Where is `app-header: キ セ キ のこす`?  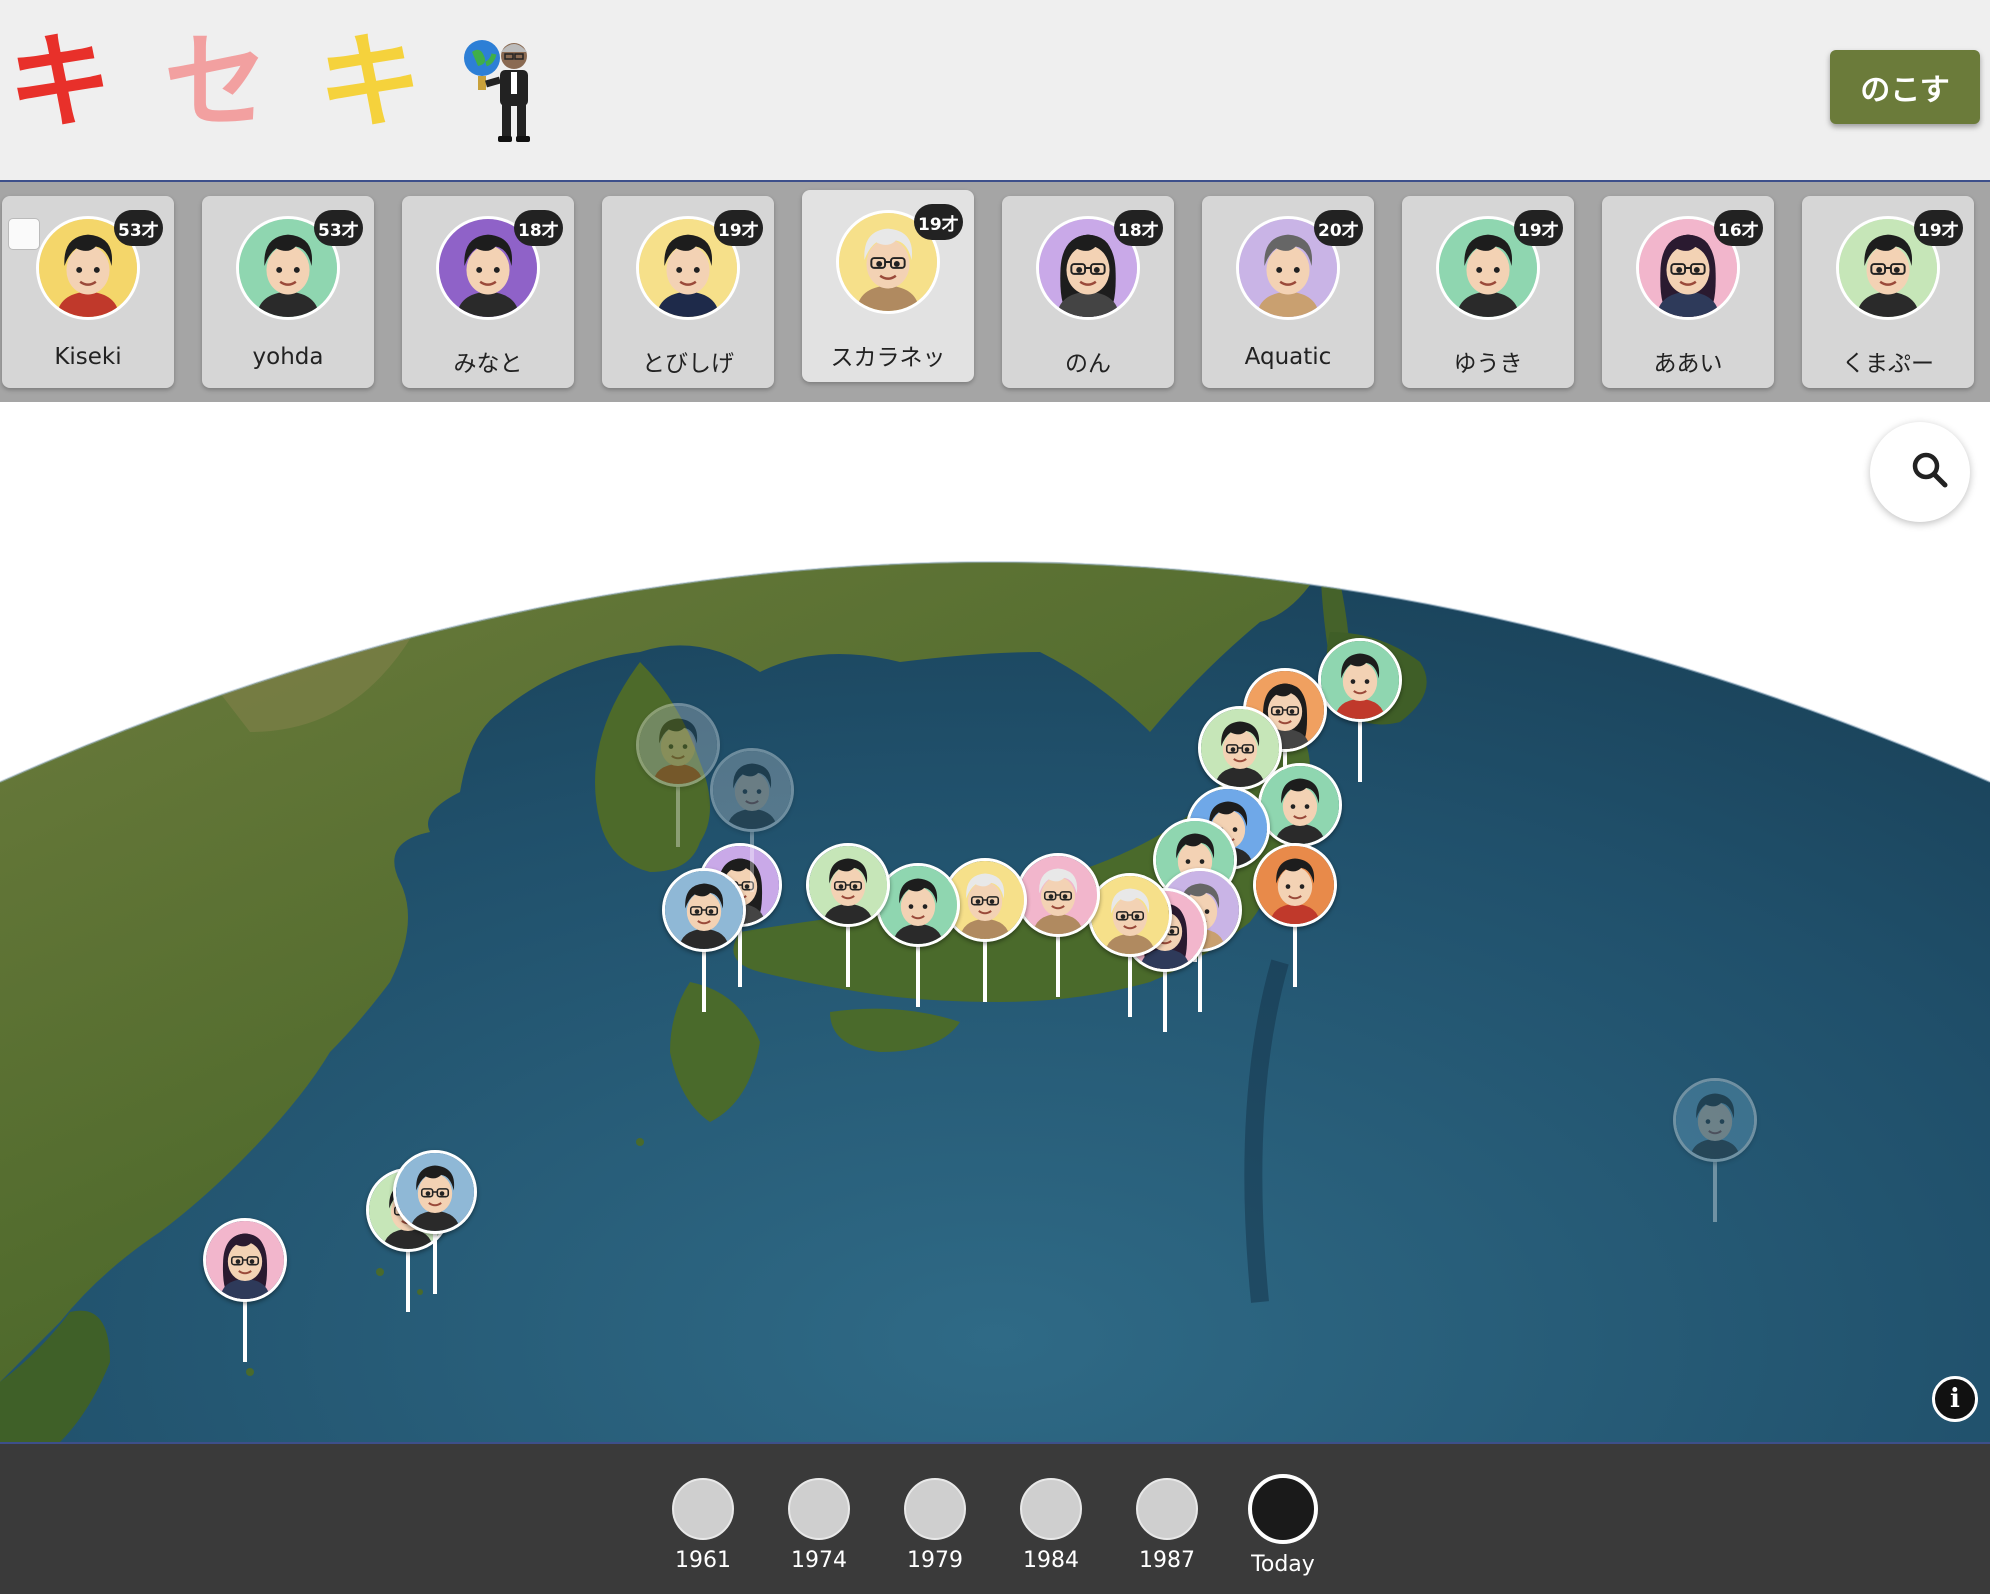 app-header: キ セ キ のこす is located at coordinates (995, 91).